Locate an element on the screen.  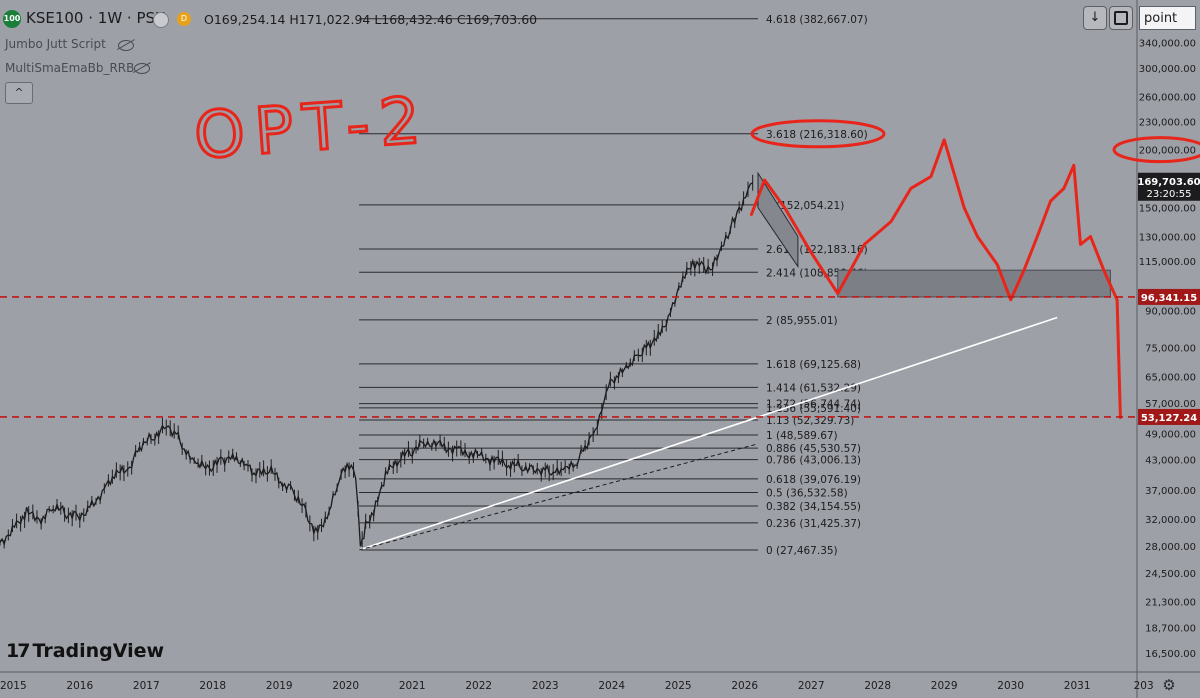
fib-level-label: 1.13 (52,329.73) is located at coordinates (810, 421).